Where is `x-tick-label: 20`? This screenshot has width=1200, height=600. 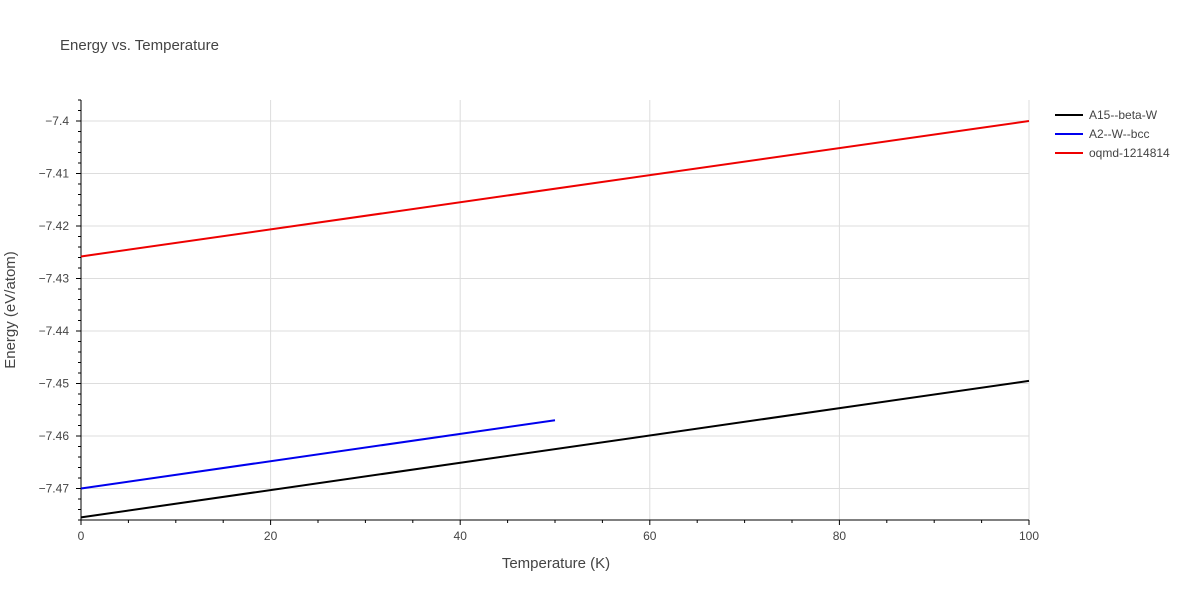 x-tick-label: 20 is located at coordinates (271, 536).